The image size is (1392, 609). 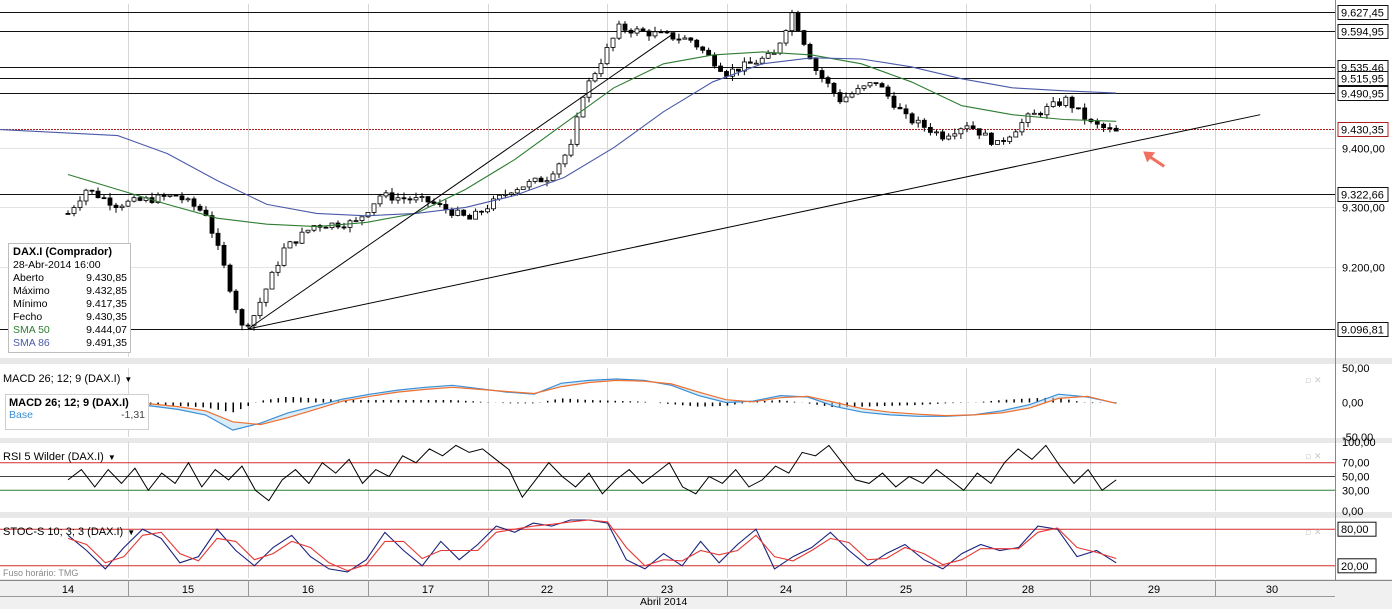 I want to click on info-row: Mínimo 9.417,35, so click(x=70, y=304).